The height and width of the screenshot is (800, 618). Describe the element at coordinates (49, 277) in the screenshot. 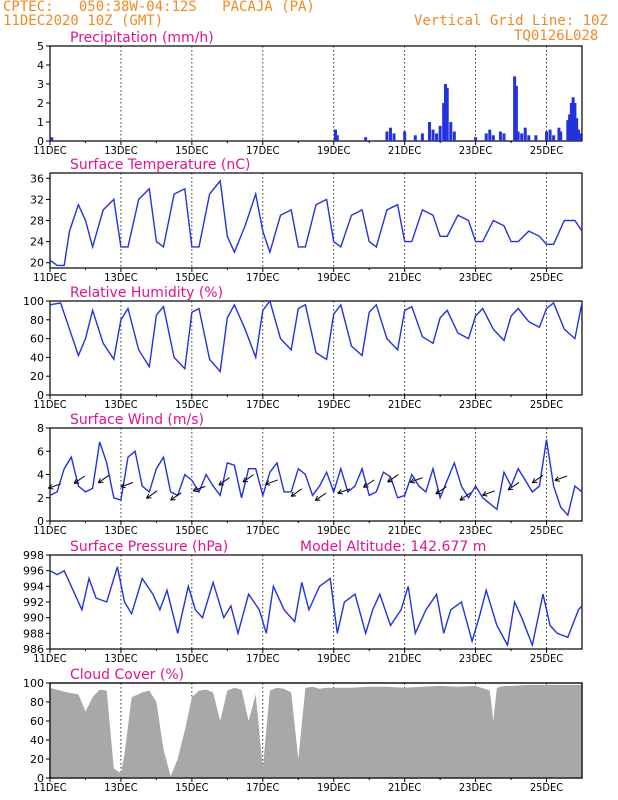

I see `temperature-xtick-label: 11DEC` at that location.